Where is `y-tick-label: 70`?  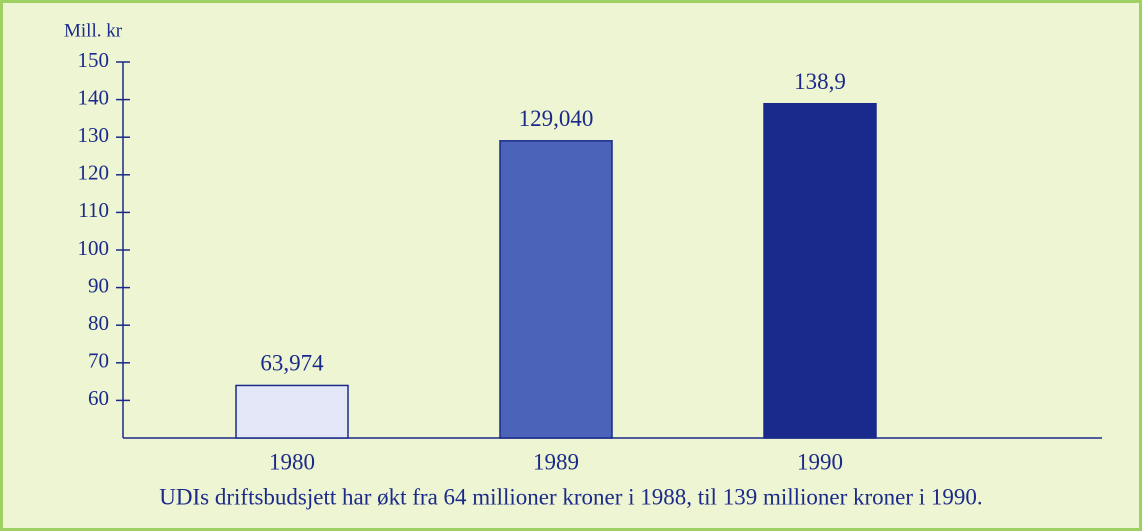
y-tick-label: 70 is located at coordinates (98, 361).